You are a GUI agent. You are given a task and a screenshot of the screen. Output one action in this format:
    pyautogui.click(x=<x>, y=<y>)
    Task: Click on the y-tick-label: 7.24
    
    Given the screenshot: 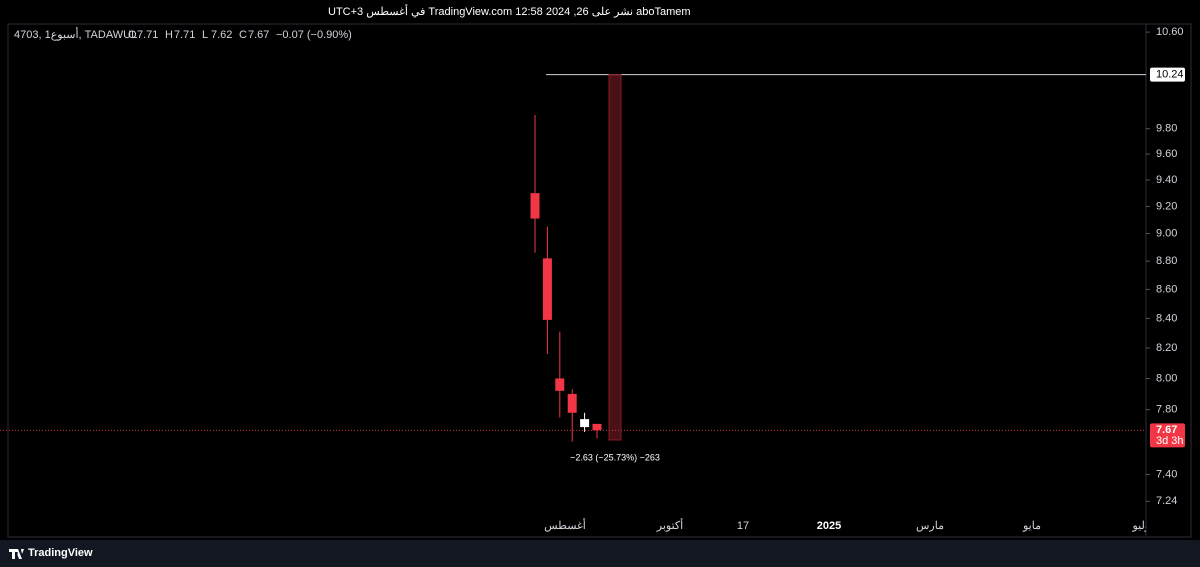 What is the action you would take?
    pyautogui.click(x=1166, y=501)
    